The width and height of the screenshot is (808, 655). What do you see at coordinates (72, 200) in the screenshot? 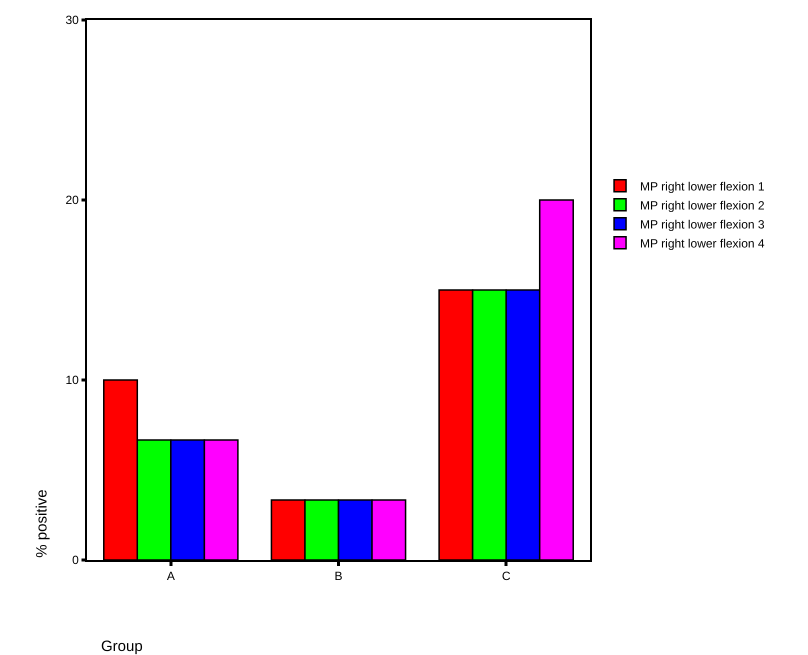
I see `y-tick-label: 20` at bounding box center [72, 200].